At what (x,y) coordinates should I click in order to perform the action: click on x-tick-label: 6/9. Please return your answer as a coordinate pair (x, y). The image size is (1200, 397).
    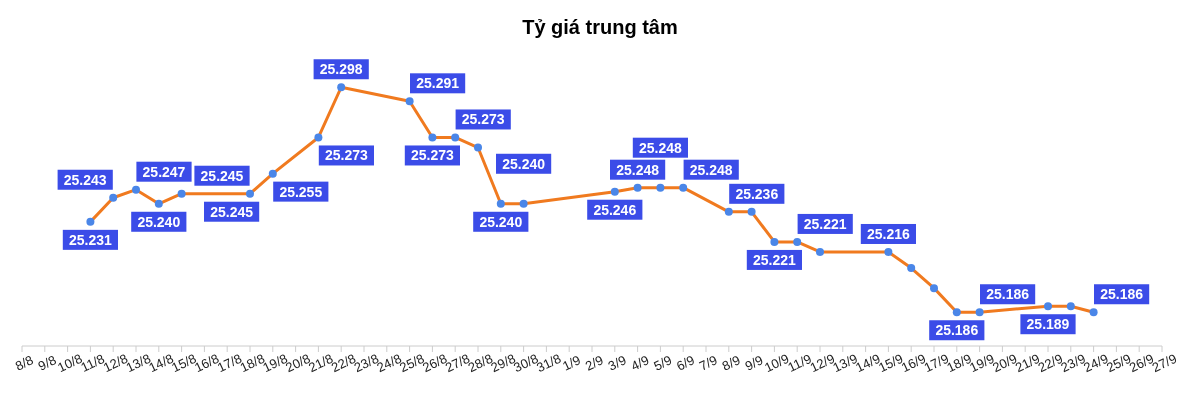
    Looking at the image, I should click on (685, 363).